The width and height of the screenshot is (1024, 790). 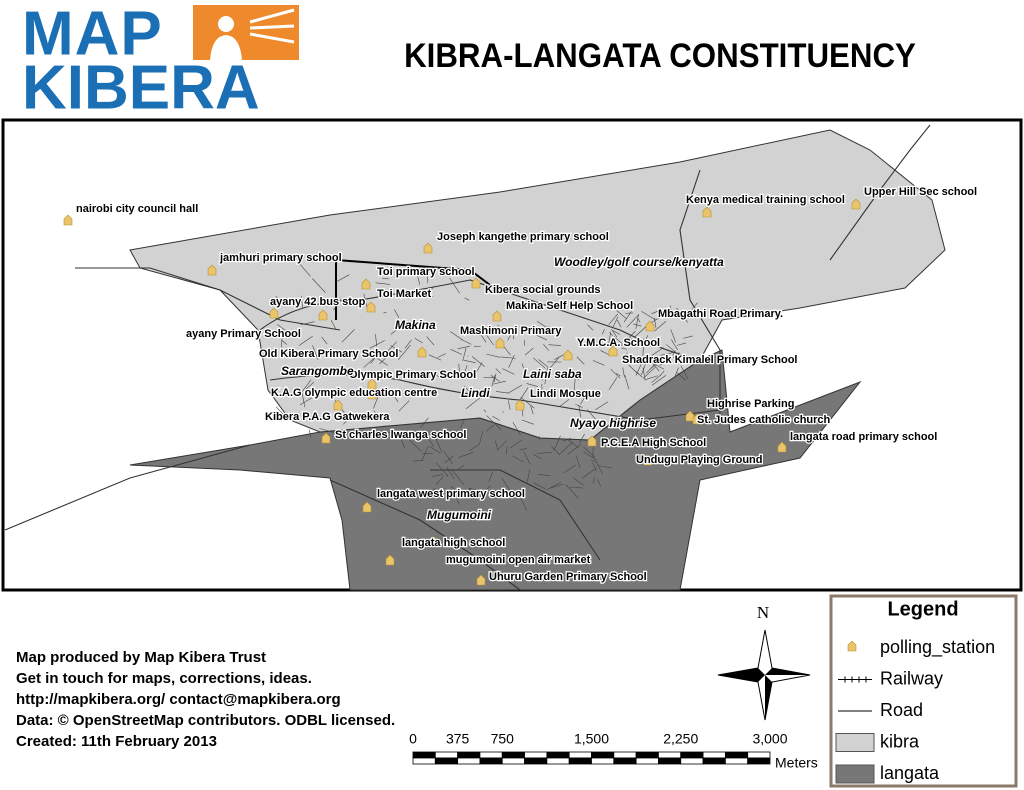 I want to click on compass-fill, so click(x=764, y=675).